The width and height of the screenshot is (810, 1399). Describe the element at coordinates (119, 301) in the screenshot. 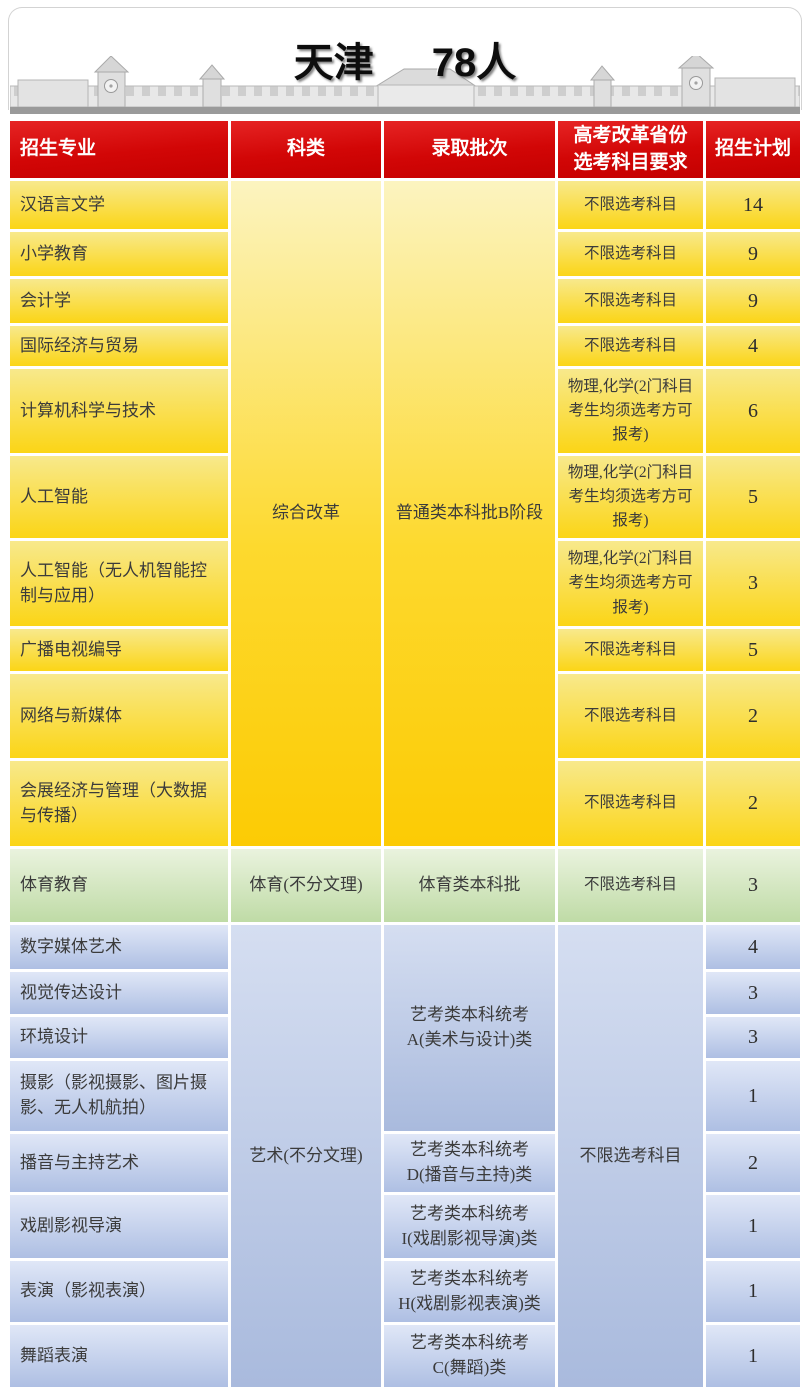

I see `major-cell: 会计学` at that location.